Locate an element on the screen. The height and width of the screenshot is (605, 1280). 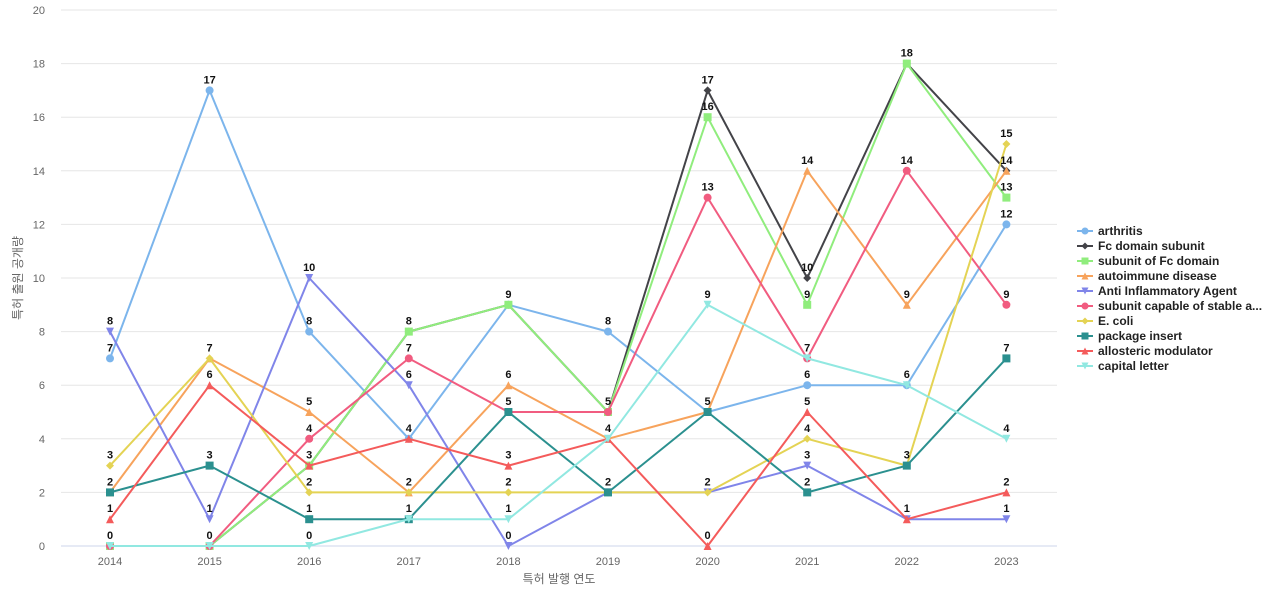
y-tick-label: 8 is located at coordinates (42, 333).